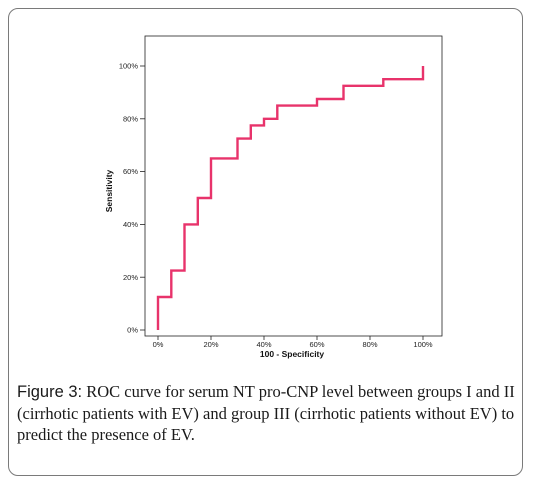 This screenshot has width=535, height=484. What do you see at coordinates (369, 344) in the screenshot?
I see `x-tick-label: 80%` at bounding box center [369, 344].